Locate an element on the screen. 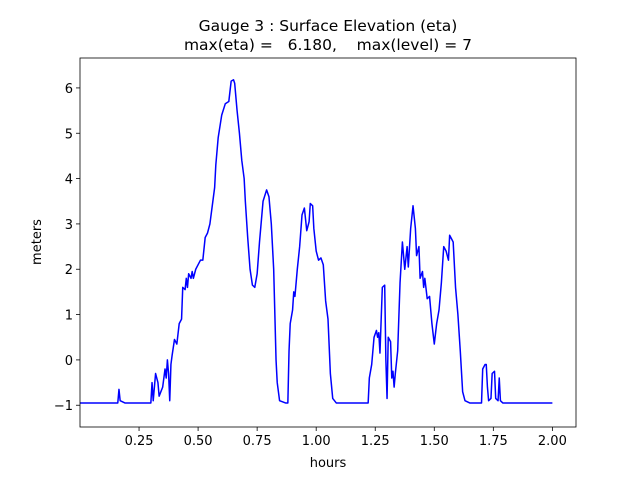  chart-subtitle: max(eta) = 6.180, max(level) = 7 is located at coordinates (328, 45).